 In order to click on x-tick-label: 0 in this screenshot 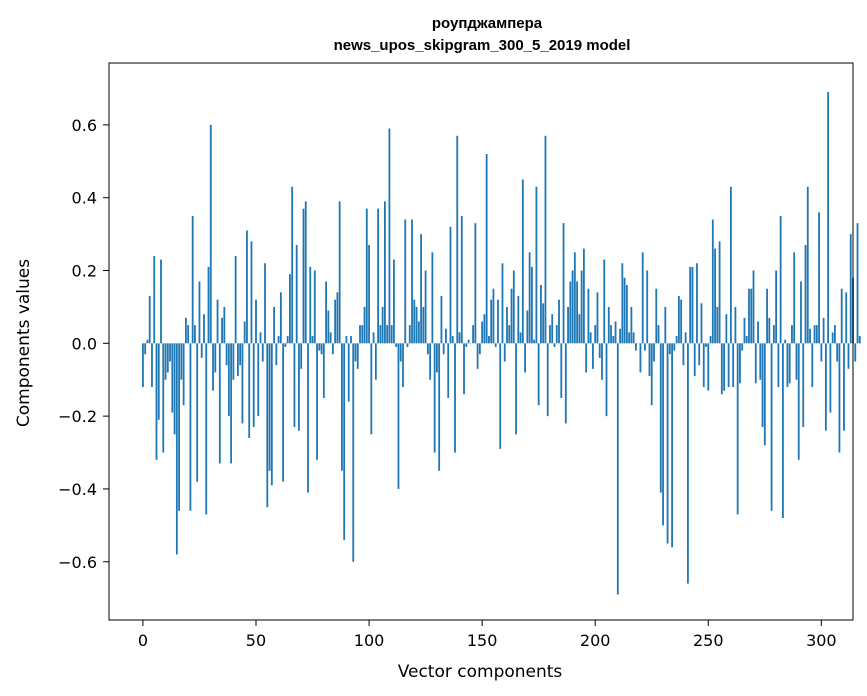, I will do `click(143, 640)`.